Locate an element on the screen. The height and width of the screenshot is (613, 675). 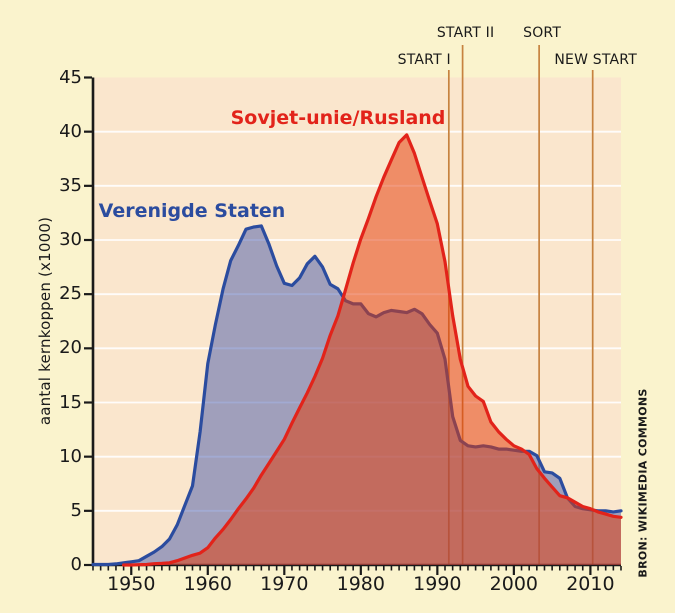
x-tick-label: 1960 is located at coordinates (207, 584).